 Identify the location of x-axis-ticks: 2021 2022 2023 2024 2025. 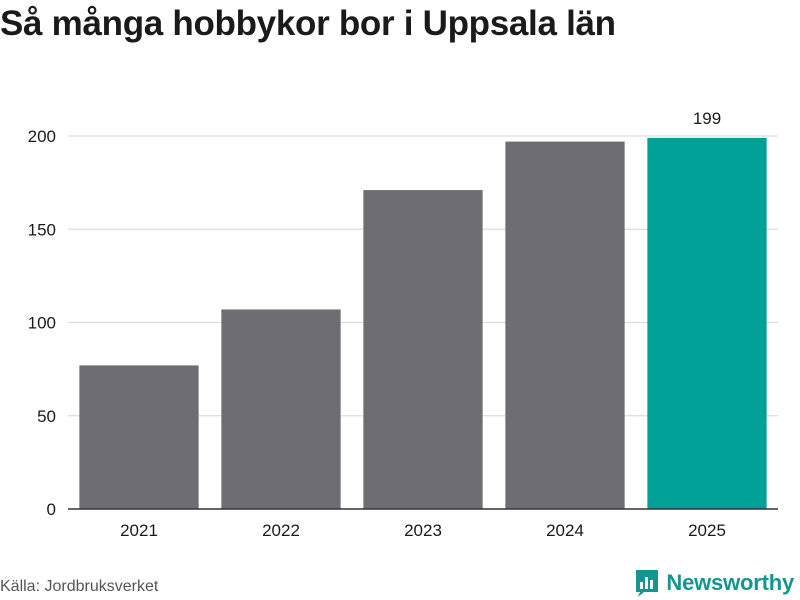
(423, 530).